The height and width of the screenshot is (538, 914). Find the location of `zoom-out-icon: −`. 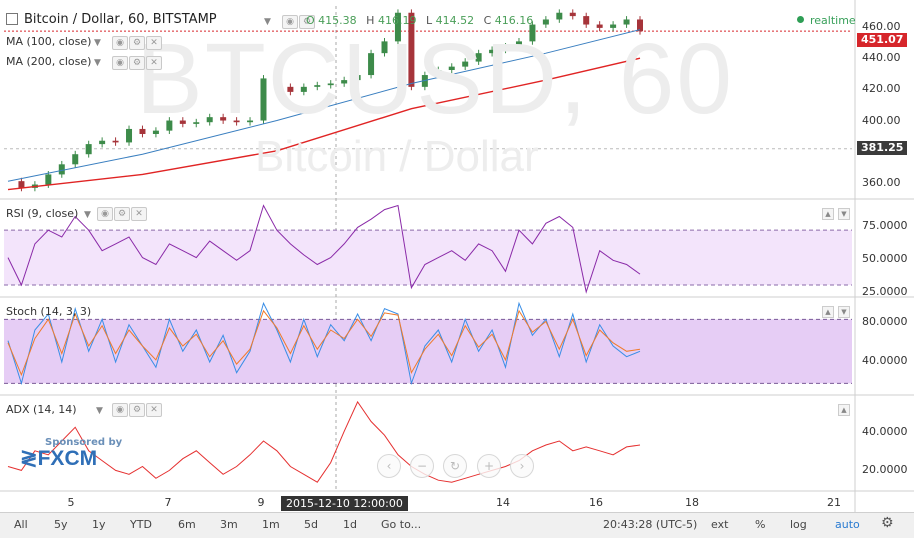

zoom-out-icon: − is located at coordinates (422, 466).